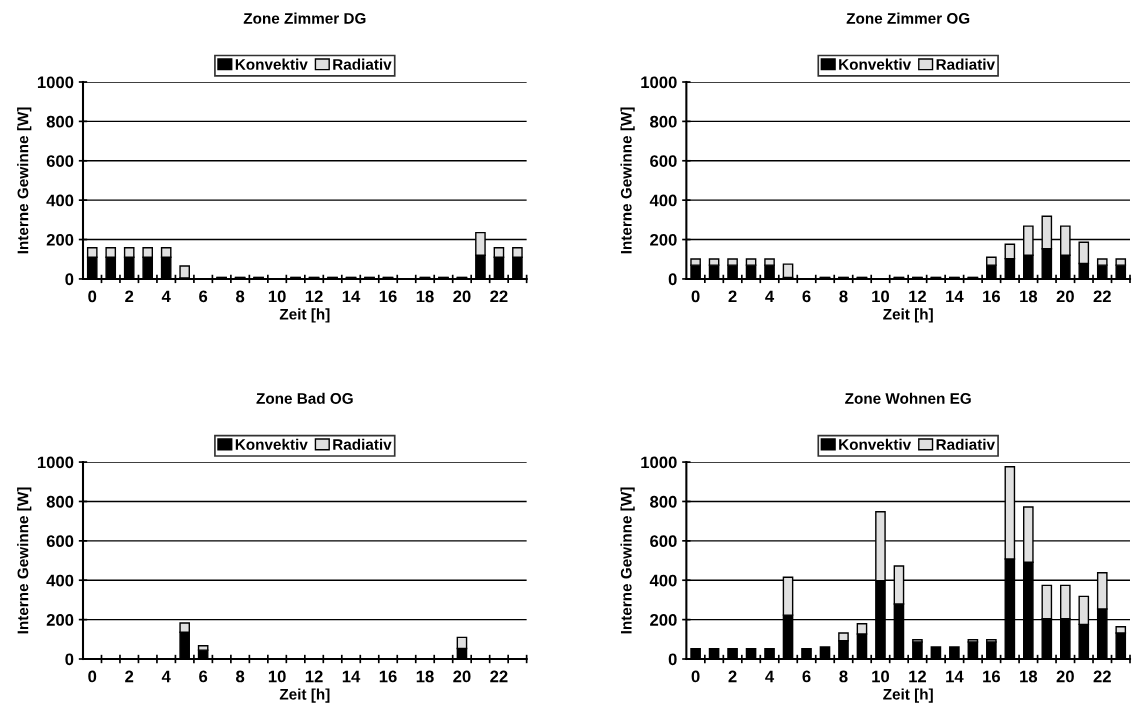 The width and height of the screenshot is (1139, 724). I want to click on chart-title: Zone Bad OG, so click(304, 398).